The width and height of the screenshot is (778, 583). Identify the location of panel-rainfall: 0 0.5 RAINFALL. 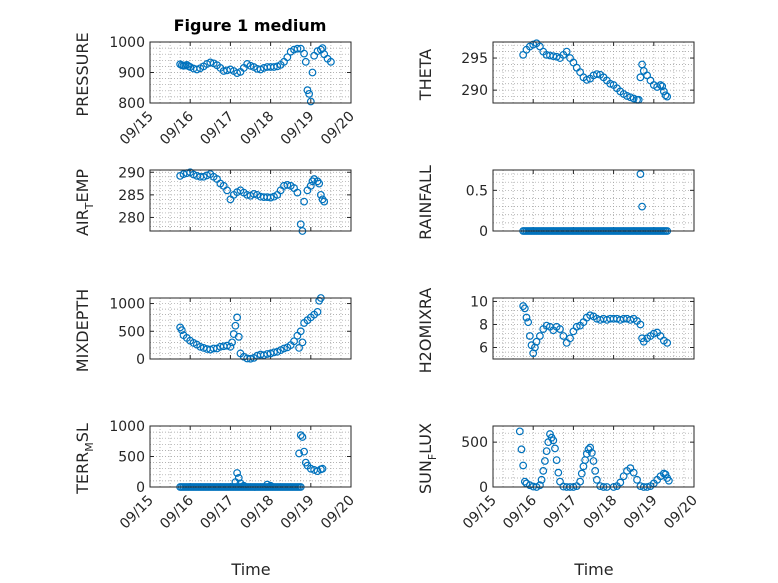
(555, 202).